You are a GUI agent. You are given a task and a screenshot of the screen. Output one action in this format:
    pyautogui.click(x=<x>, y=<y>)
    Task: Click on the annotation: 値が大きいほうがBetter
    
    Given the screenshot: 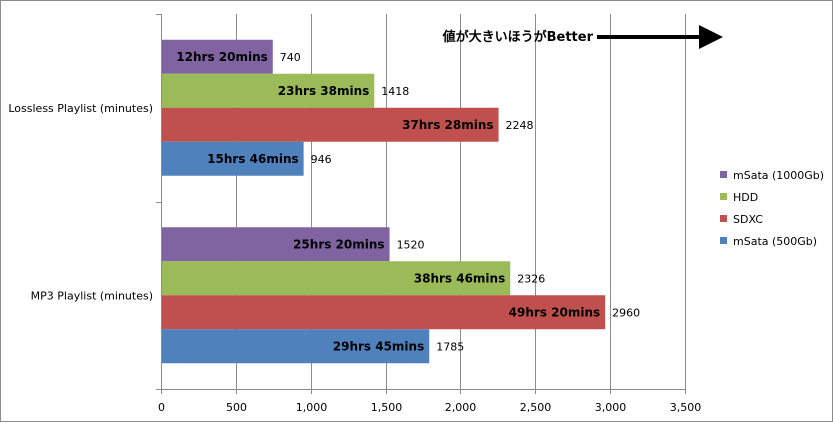 What is the action you would take?
    pyautogui.click(x=582, y=37)
    